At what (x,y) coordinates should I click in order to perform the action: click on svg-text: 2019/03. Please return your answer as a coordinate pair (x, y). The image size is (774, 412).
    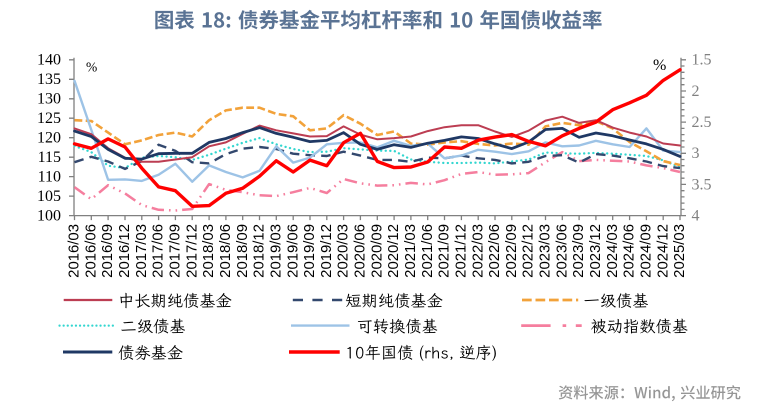
    Looking at the image, I should click on (276, 251).